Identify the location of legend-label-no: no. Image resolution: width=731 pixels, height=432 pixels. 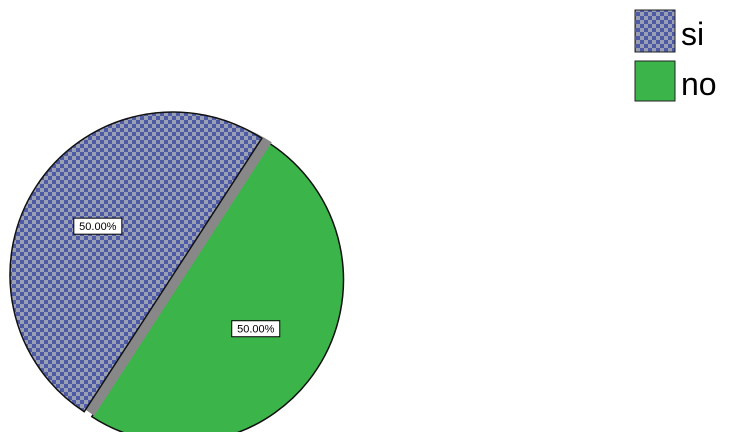
(699, 84).